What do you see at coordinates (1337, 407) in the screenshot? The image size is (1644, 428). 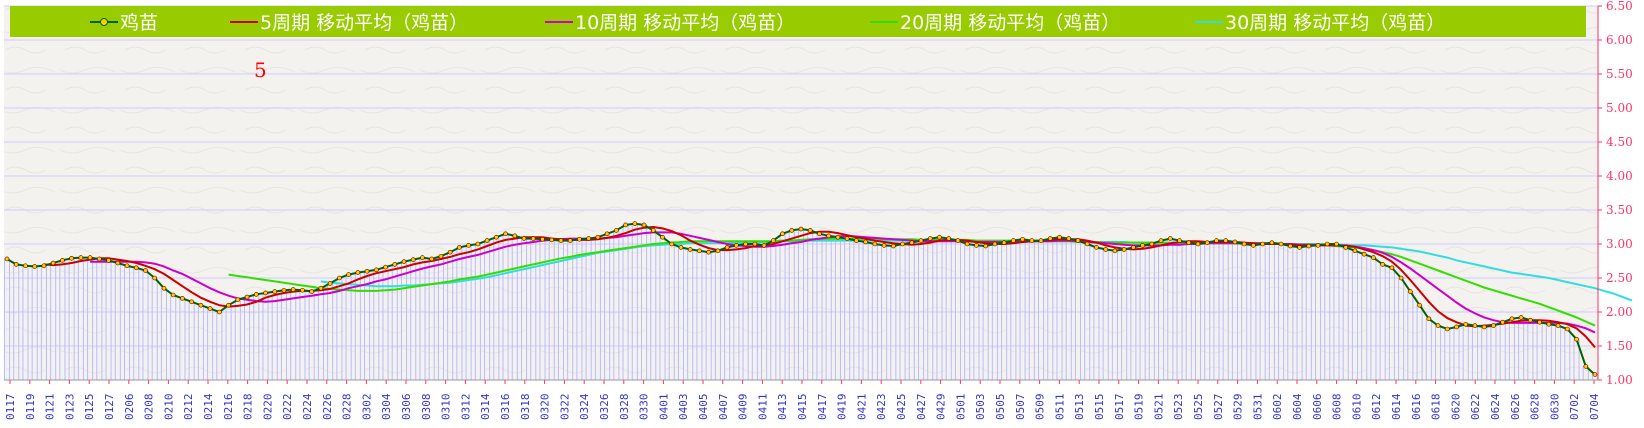 I see `x-tick-label: 0608` at bounding box center [1337, 407].